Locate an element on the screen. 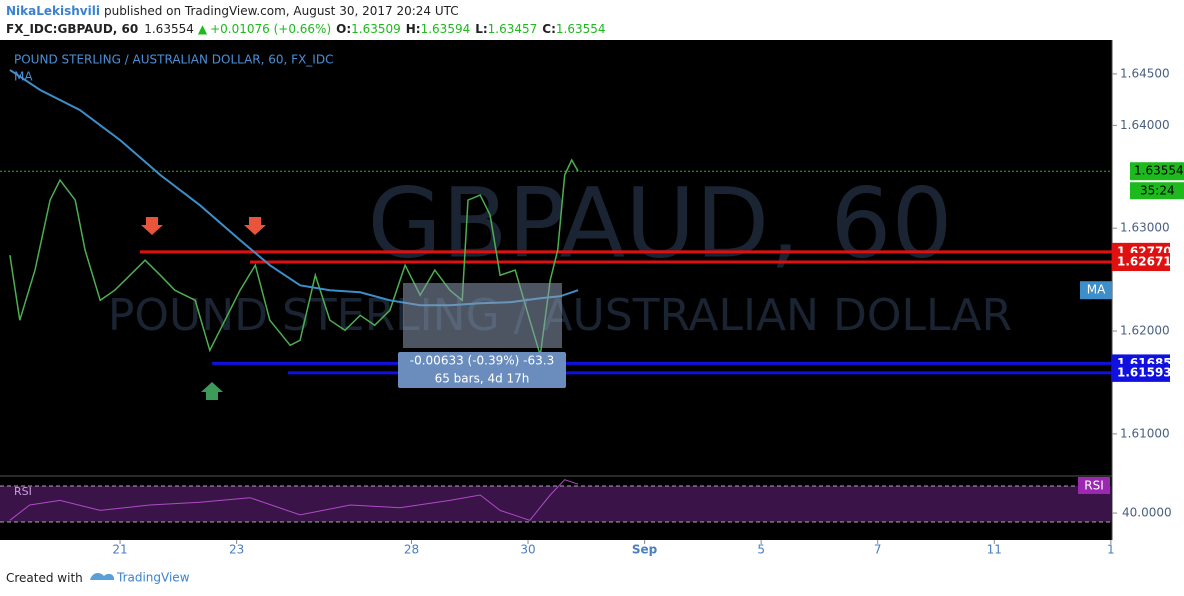 Image resolution: width=1184 pixels, height=596 pixels. footer: Created with is located at coordinates (44, 578).